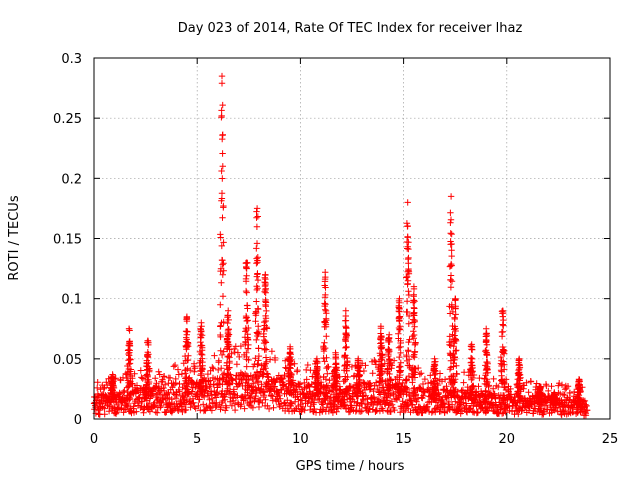 Image resolution: width=640 pixels, height=480 pixels. What do you see at coordinates (14, 237) in the screenshot?
I see `y-axis-label: ROTI / TECUs` at bounding box center [14, 237].